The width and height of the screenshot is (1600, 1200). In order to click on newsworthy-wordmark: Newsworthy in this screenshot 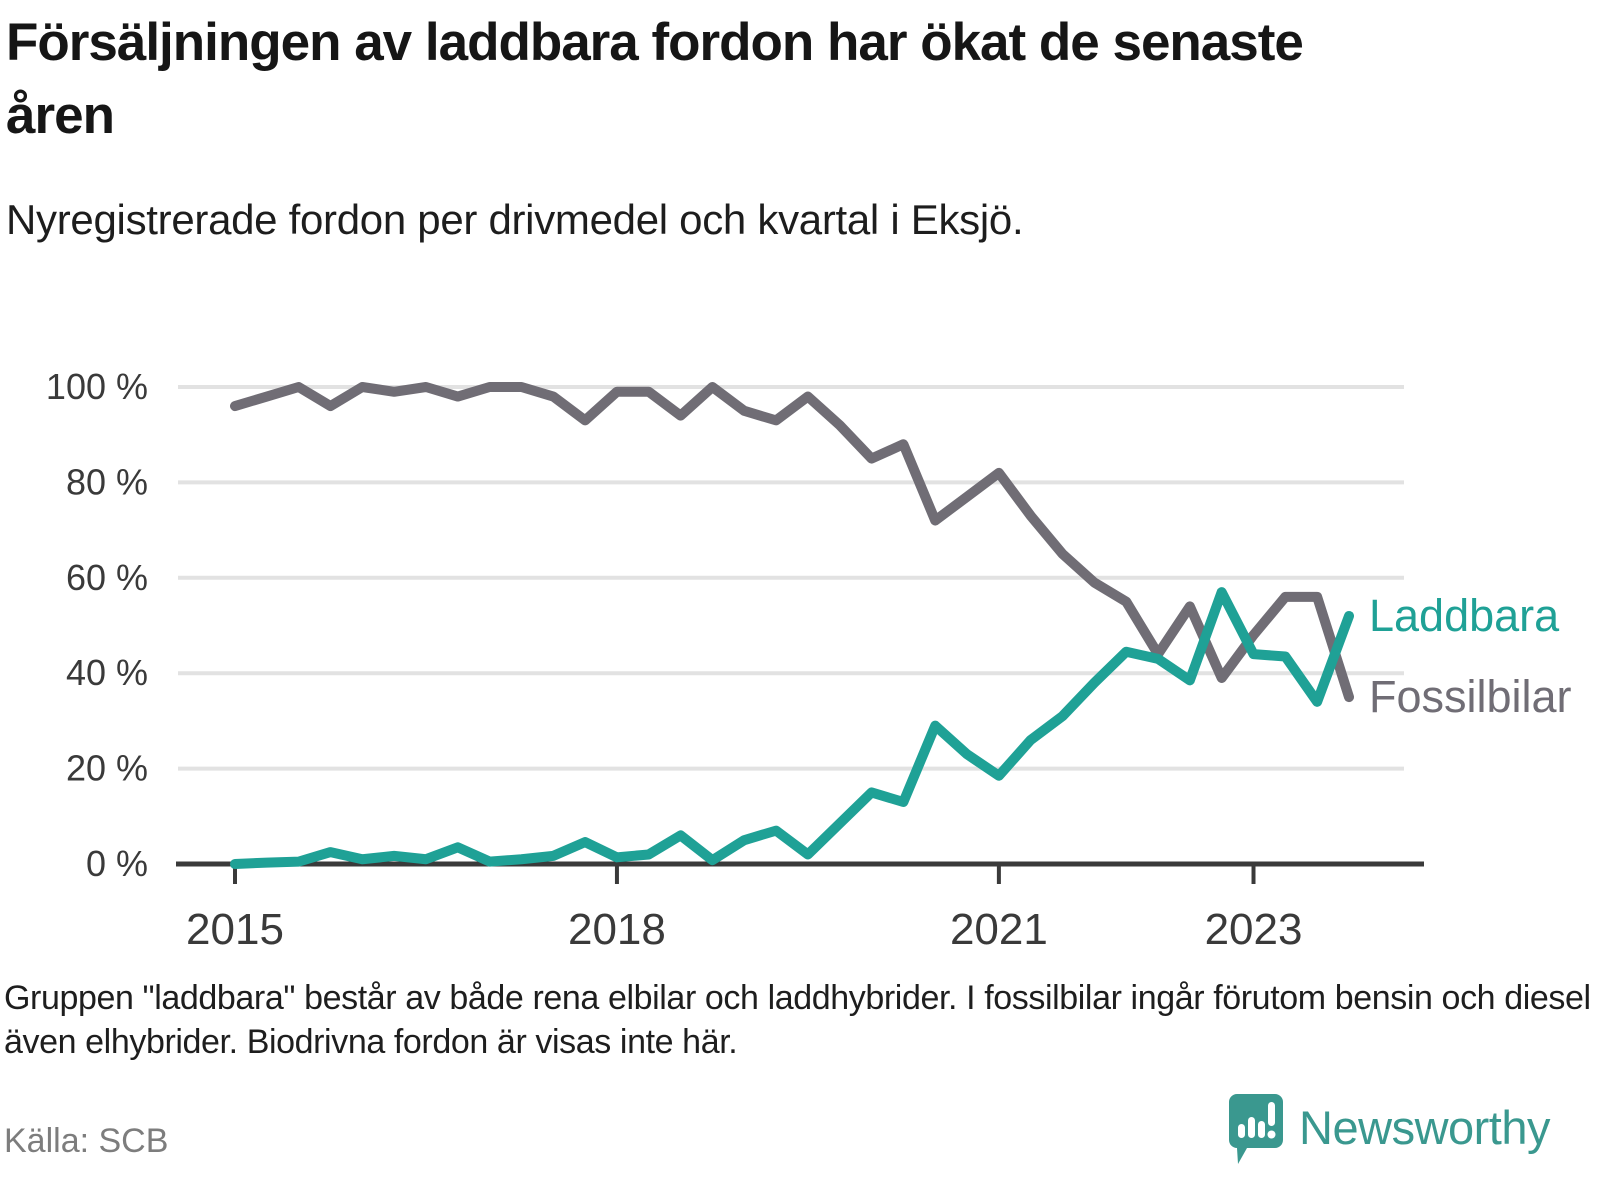, I will do `click(1424, 1127)`.